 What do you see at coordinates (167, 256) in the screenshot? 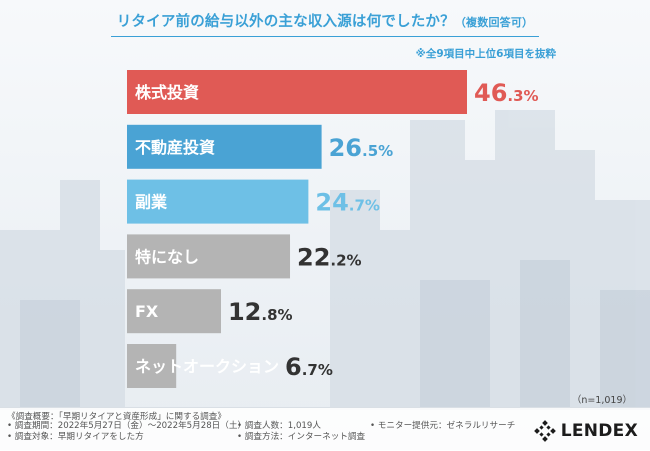
I see `bar-label-3: 特になし` at bounding box center [167, 256].